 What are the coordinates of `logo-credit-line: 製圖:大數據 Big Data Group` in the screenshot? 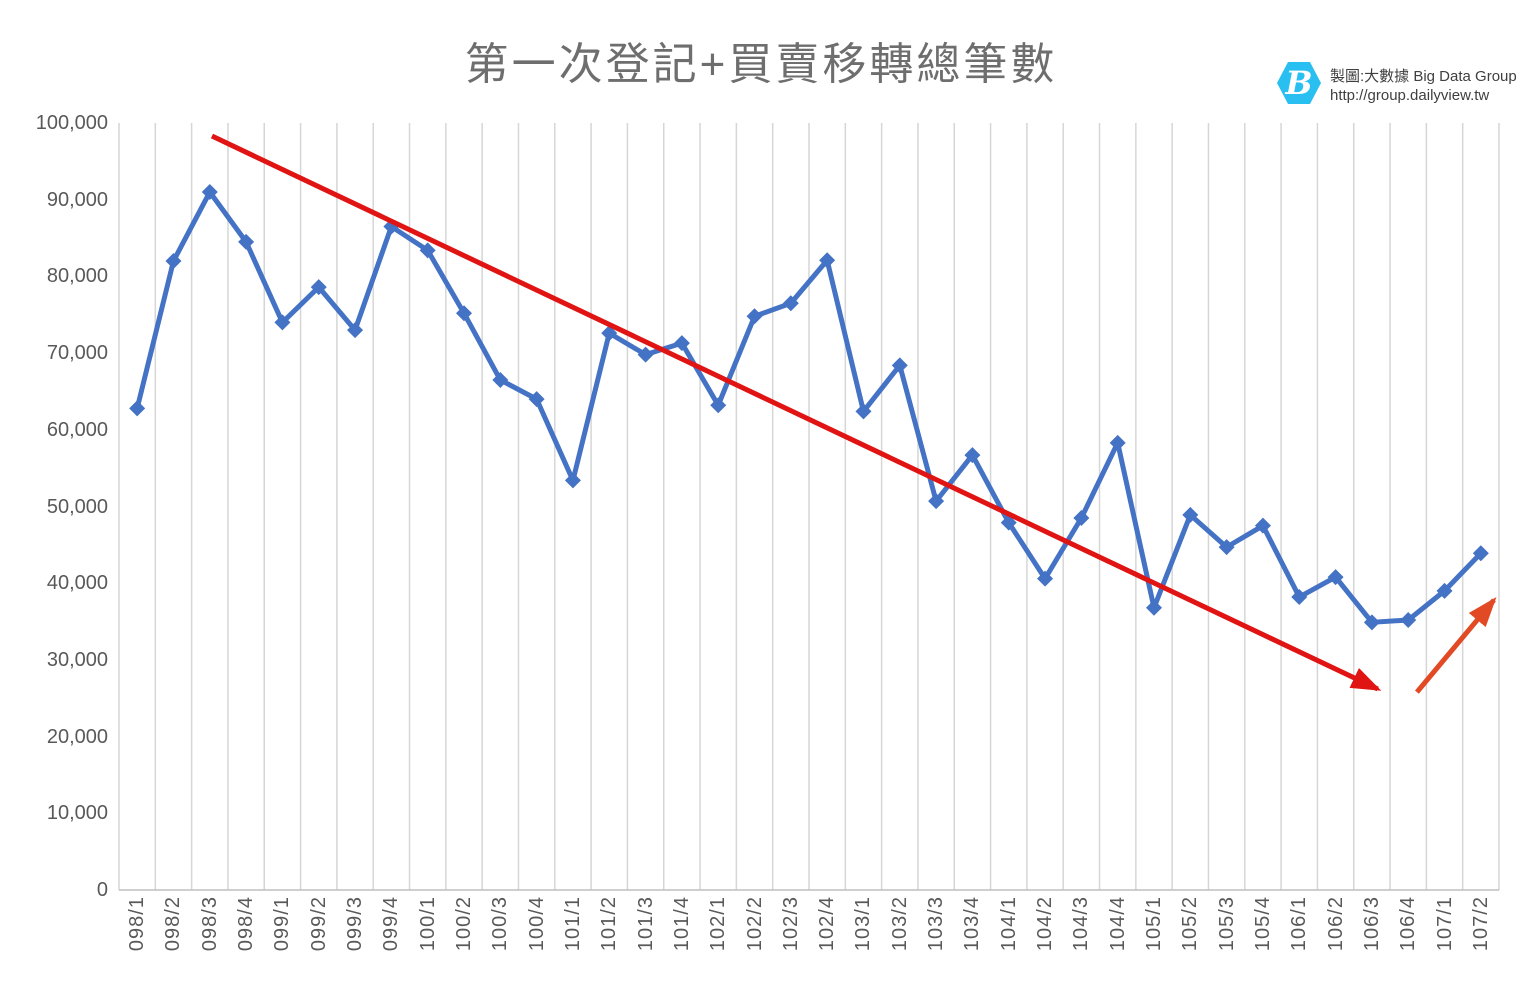 It's located at (1423, 76).